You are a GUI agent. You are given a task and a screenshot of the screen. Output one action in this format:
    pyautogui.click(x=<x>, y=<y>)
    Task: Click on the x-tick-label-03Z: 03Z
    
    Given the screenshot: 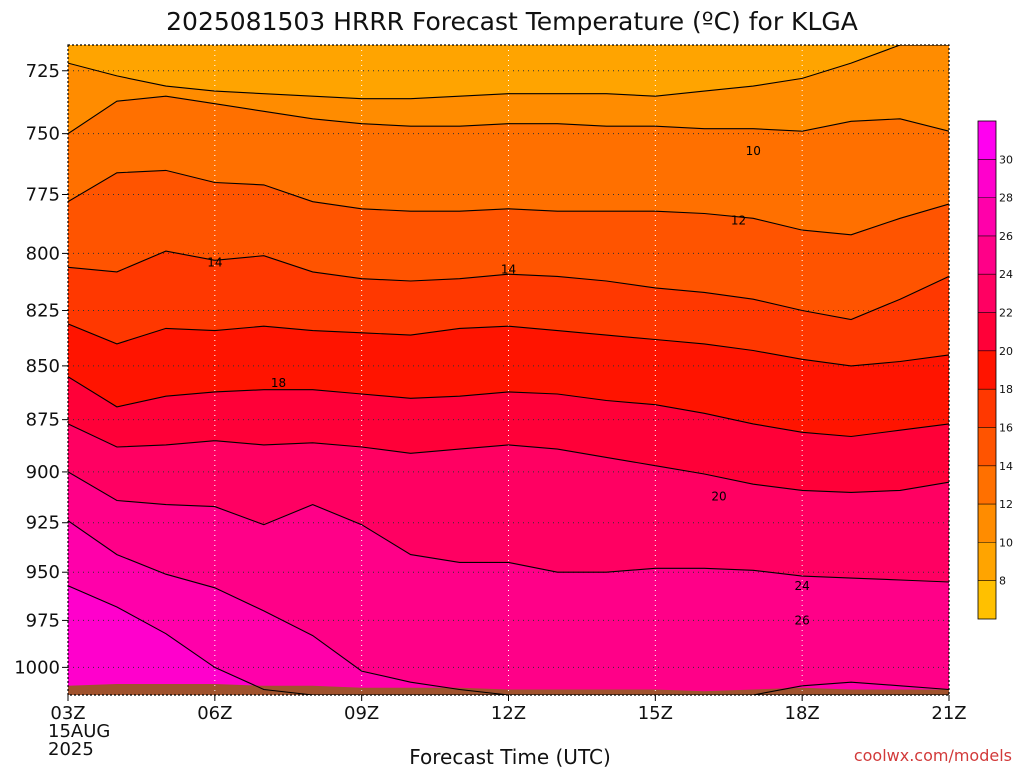 What is the action you would take?
    pyautogui.click(x=67, y=713)
    